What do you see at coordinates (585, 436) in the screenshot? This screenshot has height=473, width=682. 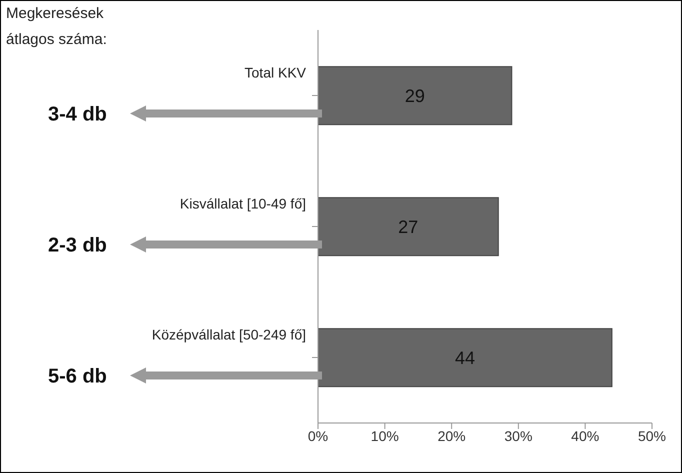 I see `x-tick-label: 40%` at bounding box center [585, 436].